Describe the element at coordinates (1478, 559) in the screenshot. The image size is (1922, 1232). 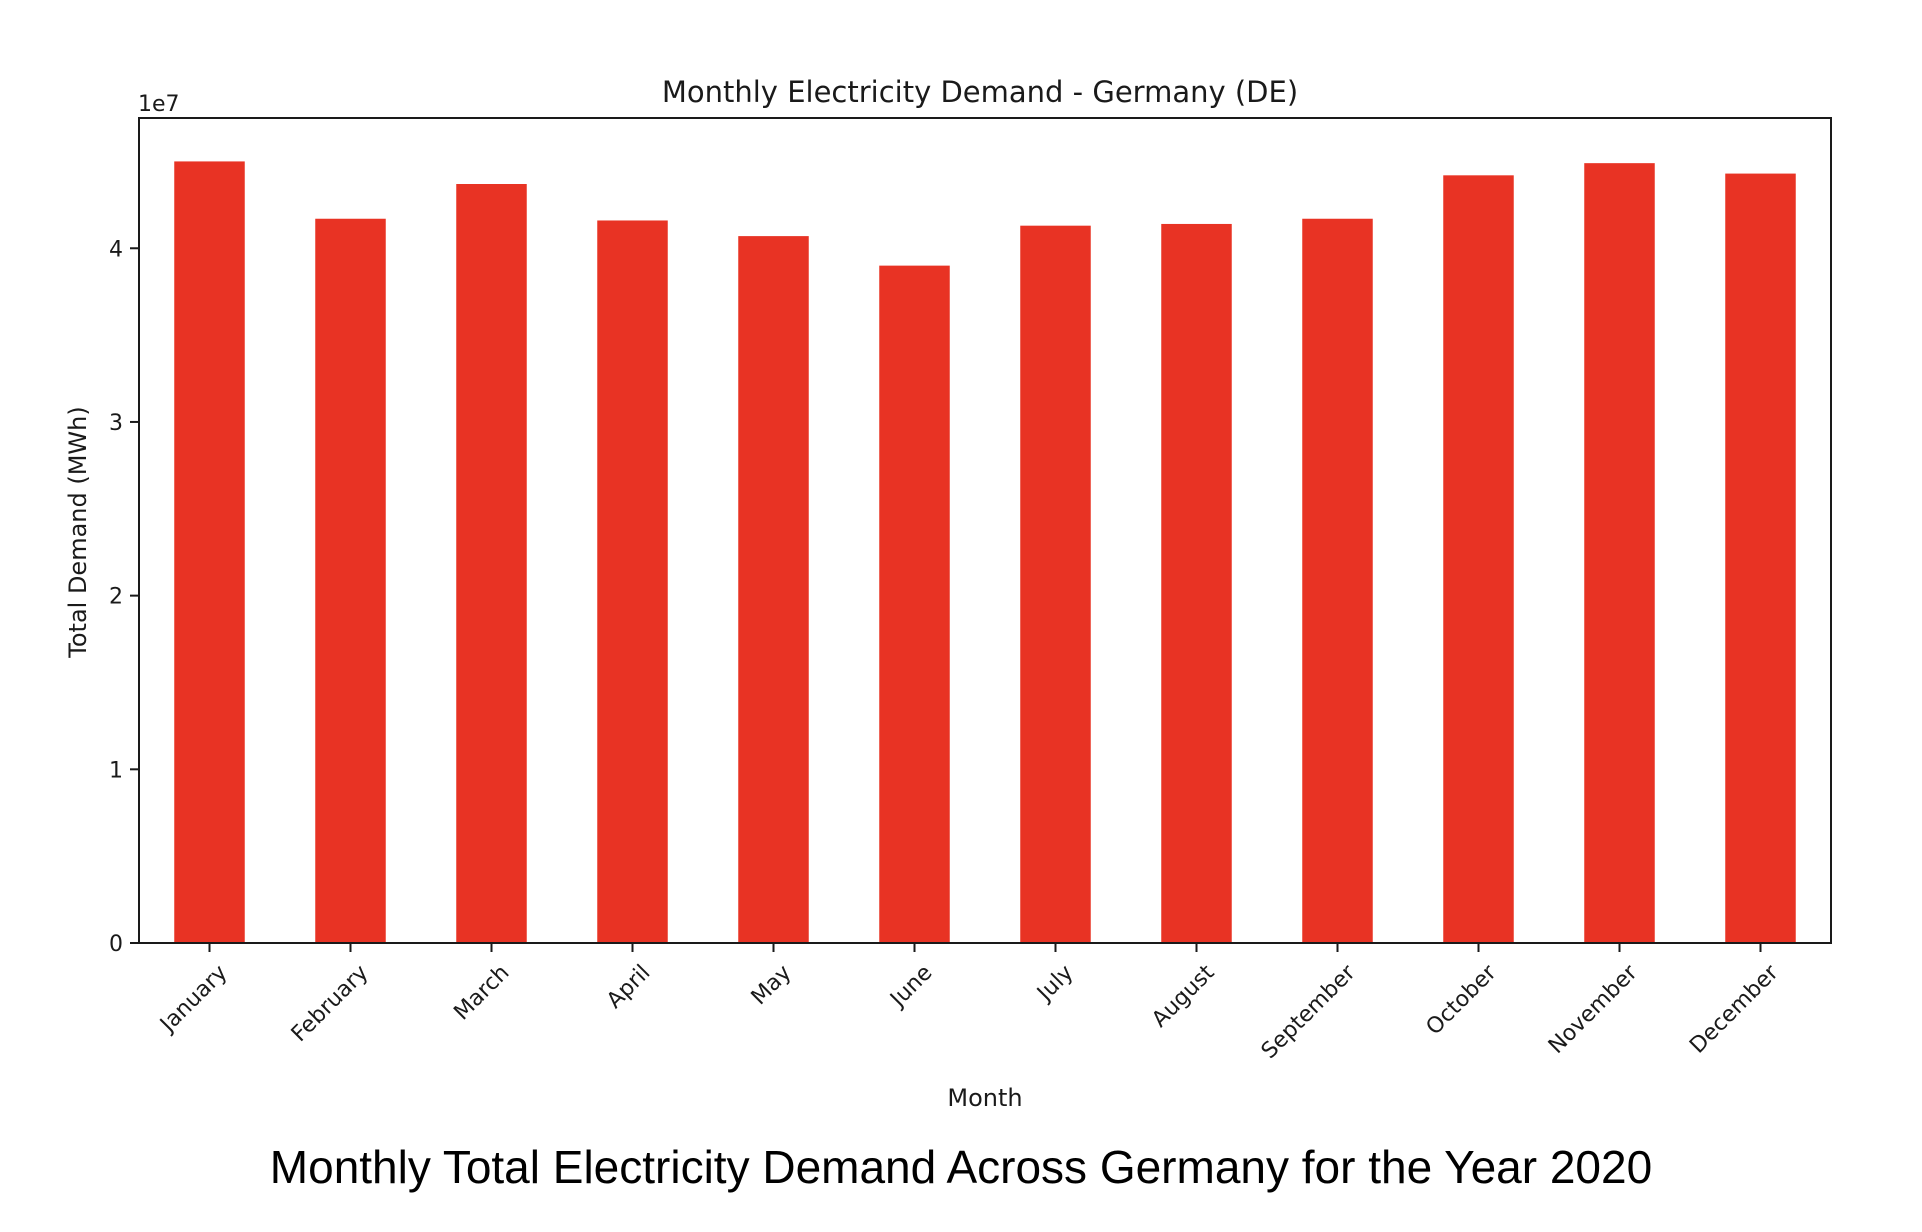
I see `bar-october` at that location.